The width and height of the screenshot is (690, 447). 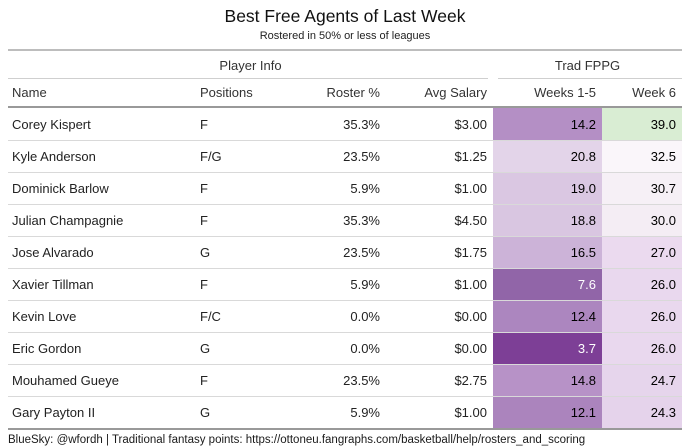 What do you see at coordinates (51, 124) in the screenshot?
I see `player-name: Corey Kispert` at bounding box center [51, 124].